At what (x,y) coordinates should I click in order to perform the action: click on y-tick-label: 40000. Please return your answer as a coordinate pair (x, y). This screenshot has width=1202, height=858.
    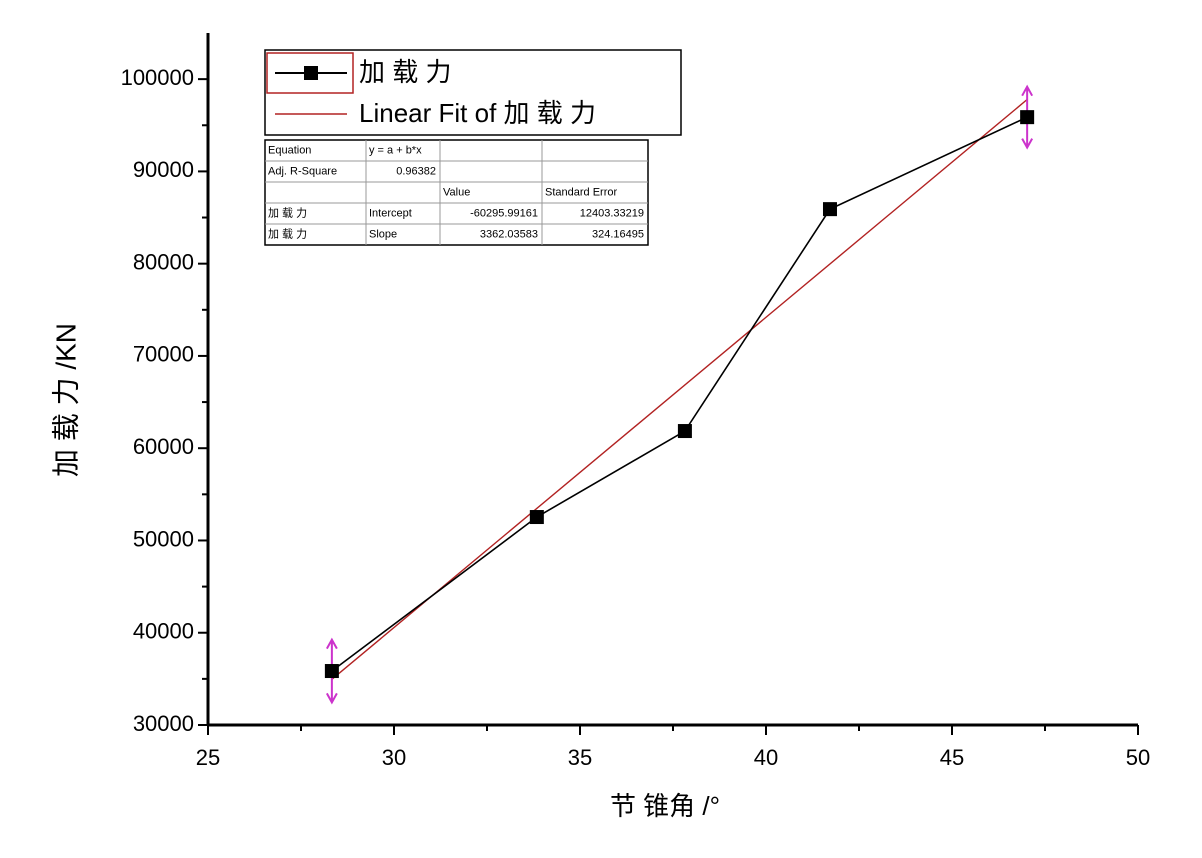
    Looking at the image, I should click on (163, 631).